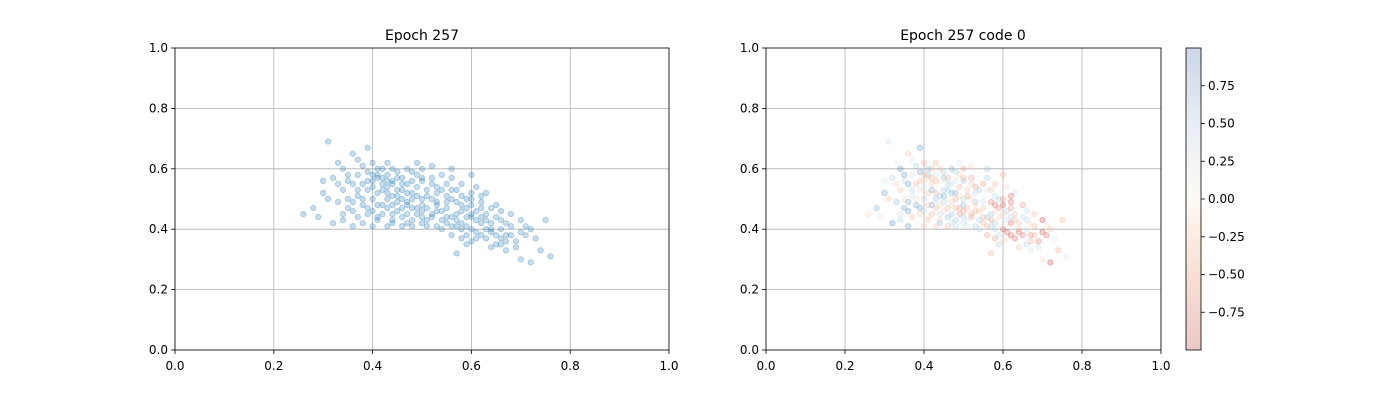 The image size is (1400, 400). I want to click on colorbar-tick-label: 0.00, so click(1221, 199).